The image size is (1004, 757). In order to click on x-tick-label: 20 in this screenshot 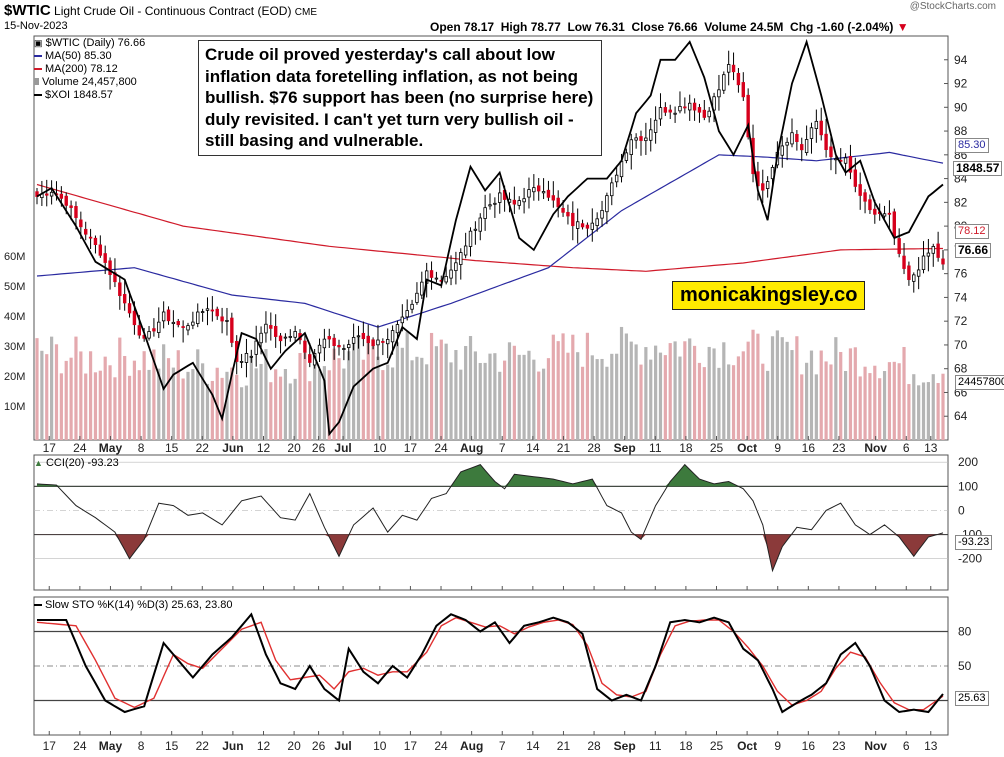, I will do `click(294, 746)`.